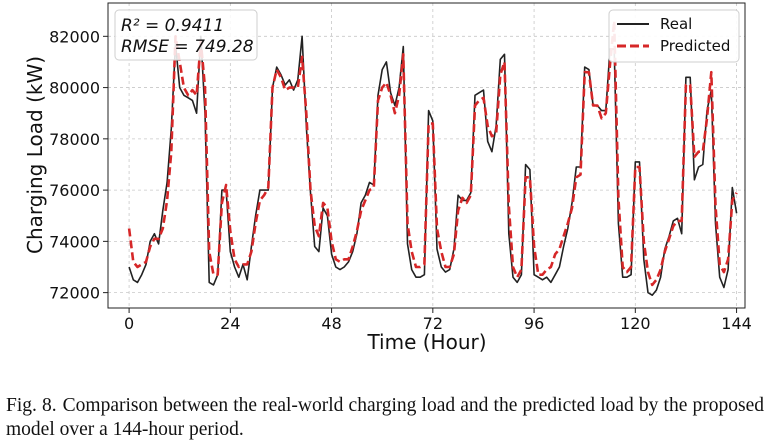 This screenshot has width=769, height=447. What do you see at coordinates (695, 46) in the screenshot?
I see `legend-label-predicted: Predicted` at bounding box center [695, 46].